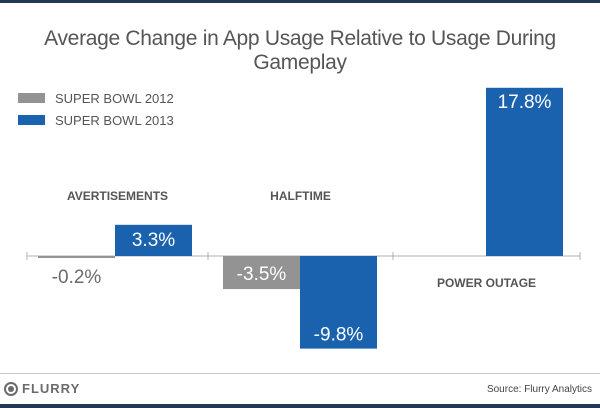 The image size is (600, 408). I want to click on data-label: 3.3%, so click(153, 240).